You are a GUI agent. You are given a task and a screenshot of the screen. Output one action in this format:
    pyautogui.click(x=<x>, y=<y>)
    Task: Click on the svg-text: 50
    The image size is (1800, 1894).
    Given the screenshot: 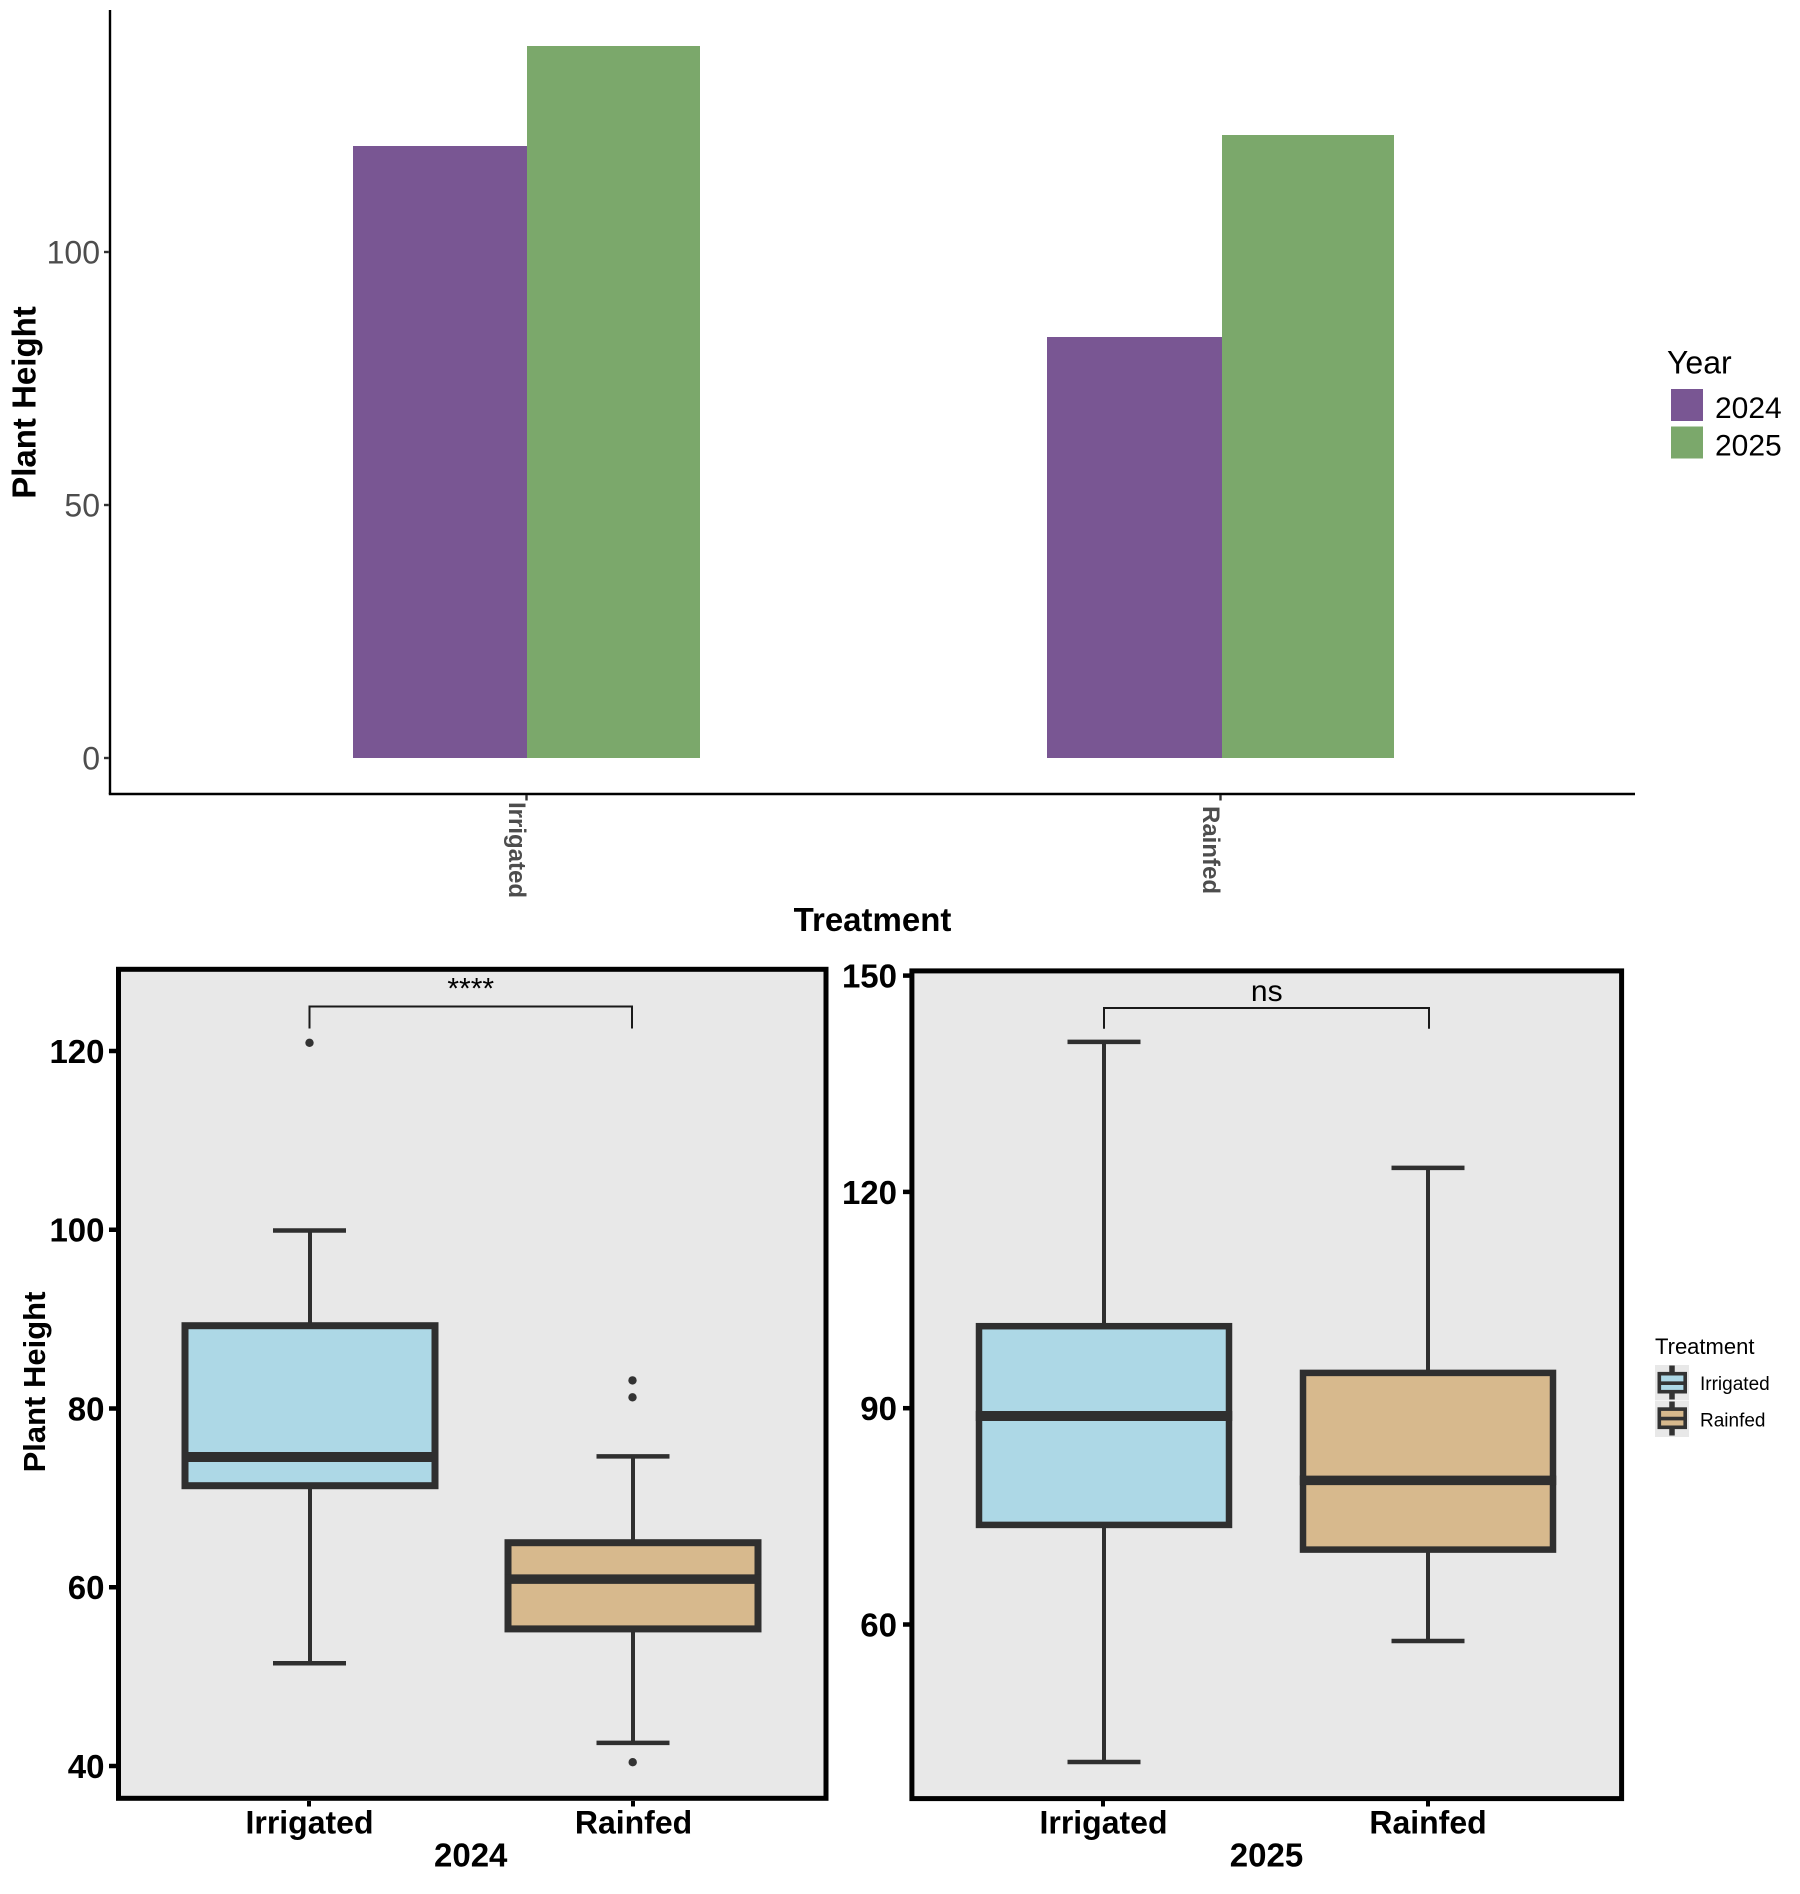 What is the action you would take?
    pyautogui.click(x=82, y=506)
    